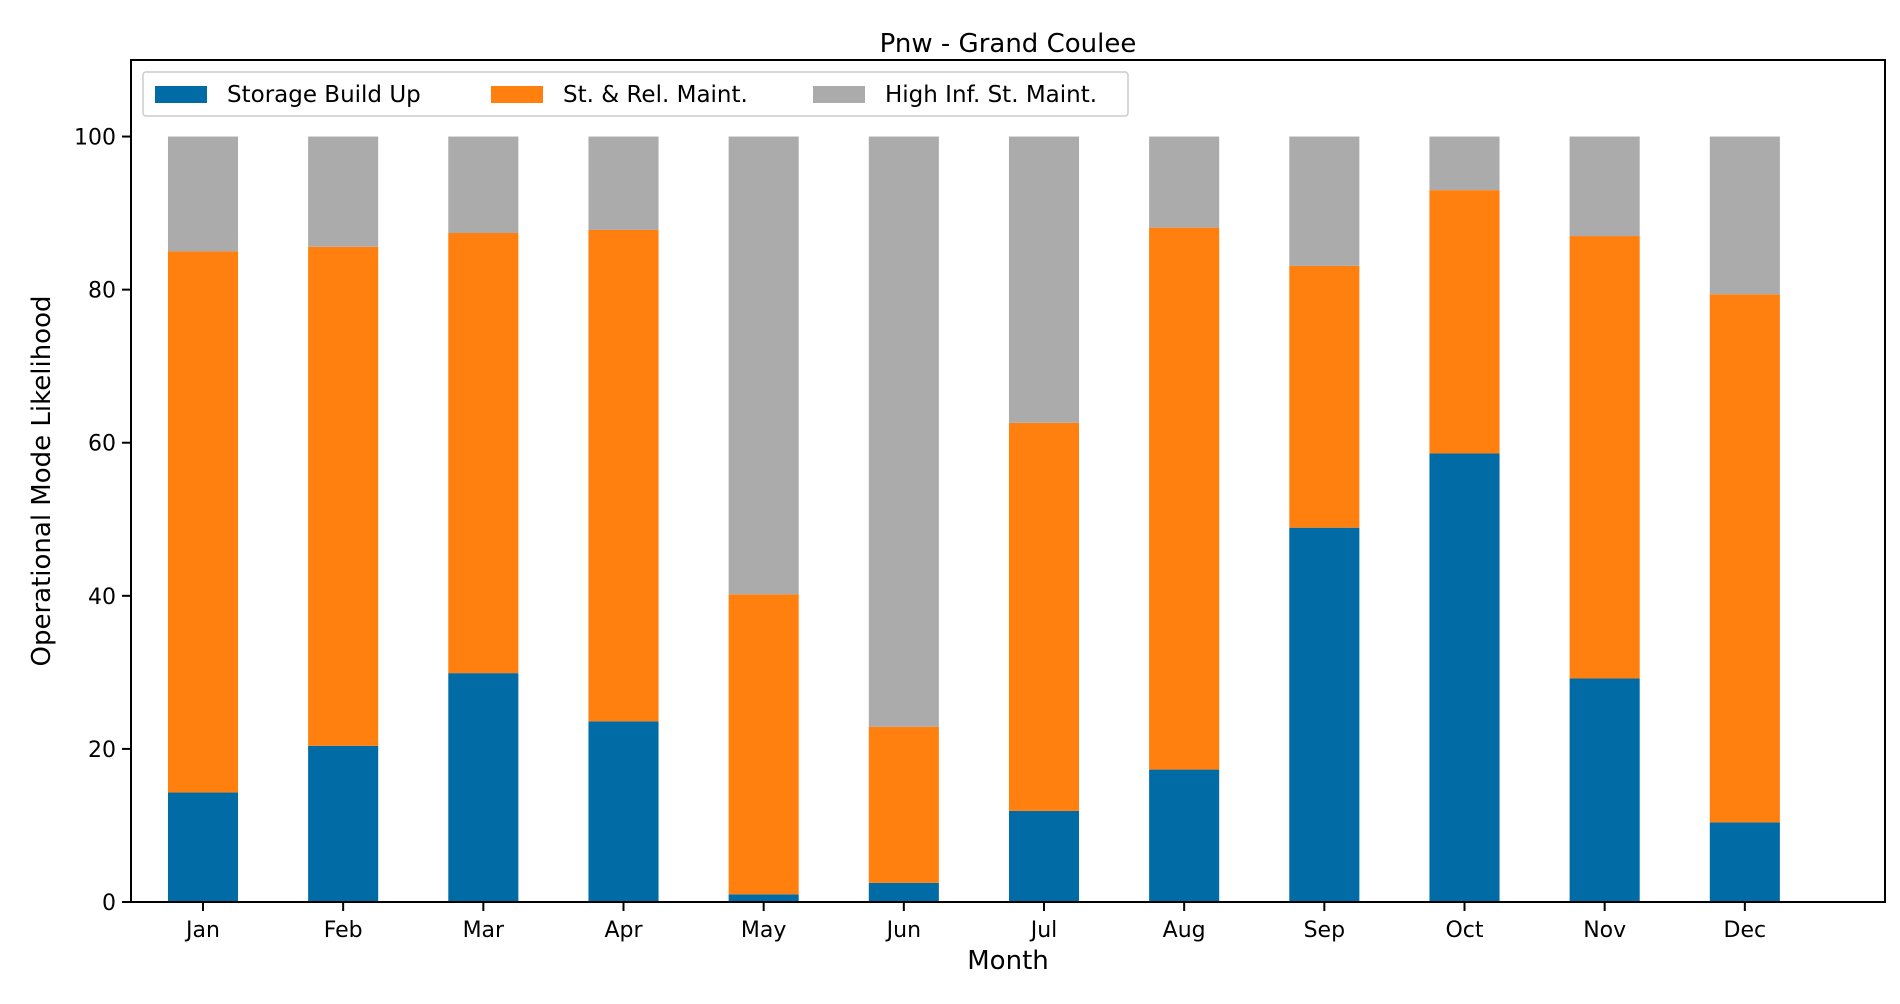 This screenshot has height=1004, width=1900. I want to click on y-tick-label: 80, so click(102, 291).